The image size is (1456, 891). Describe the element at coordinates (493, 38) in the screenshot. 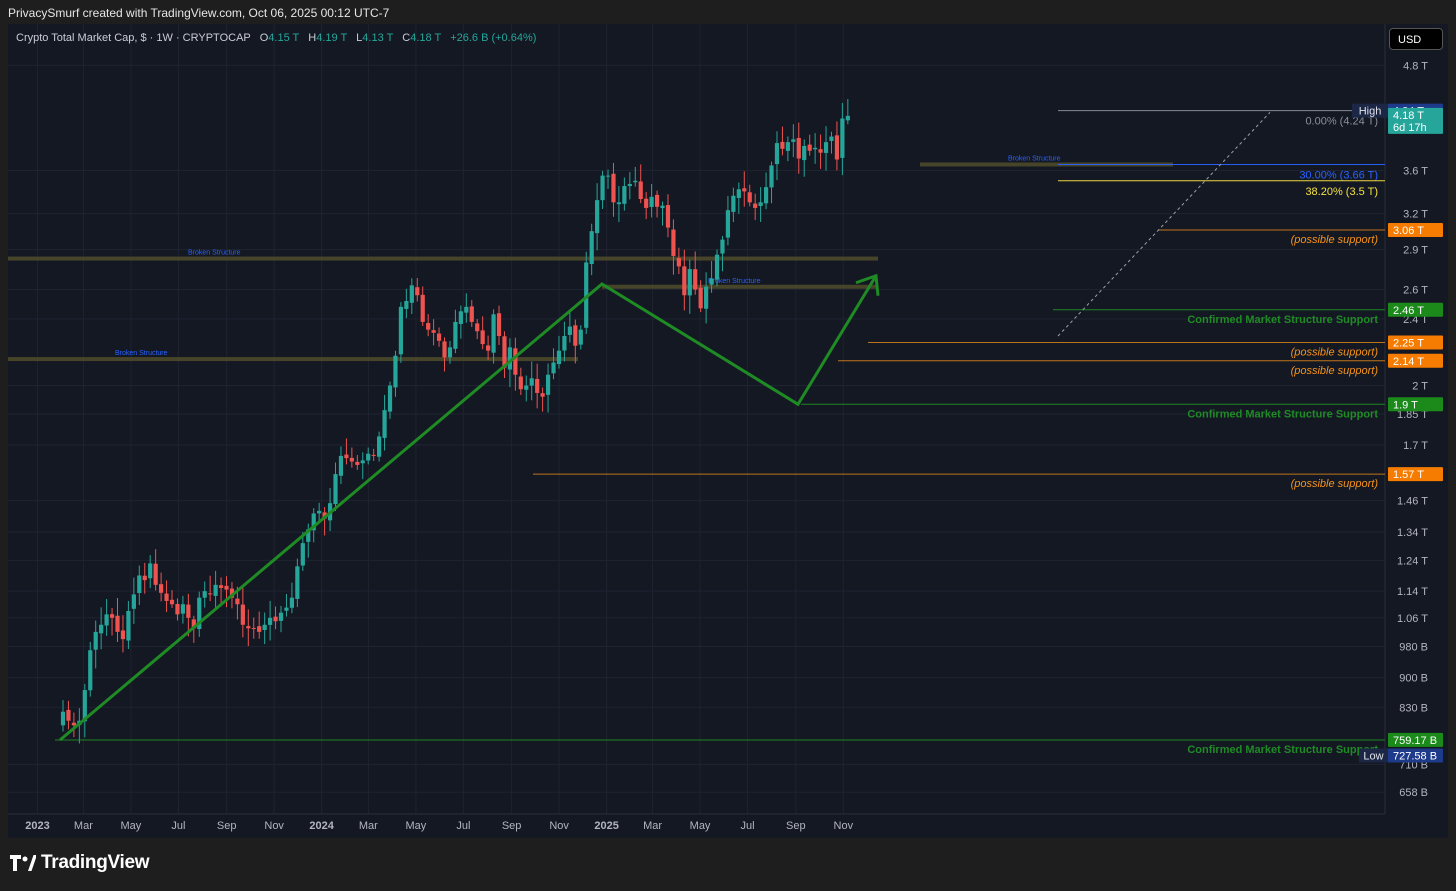

I see `change-value: +26.6 B (+0.64%)` at that location.